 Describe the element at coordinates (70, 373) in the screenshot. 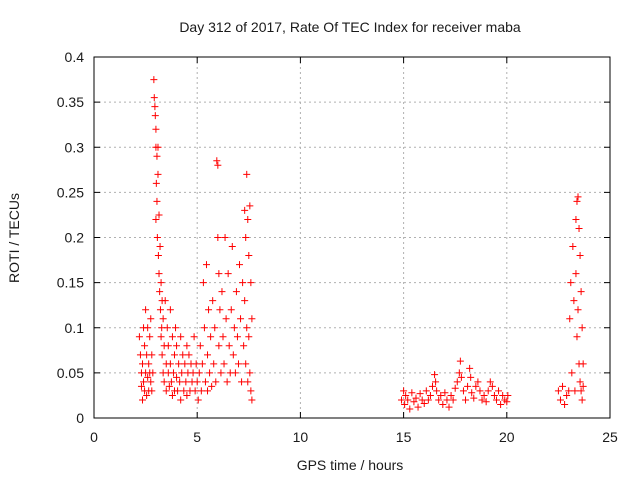

I see `y-tick-label: 0.05` at that location.